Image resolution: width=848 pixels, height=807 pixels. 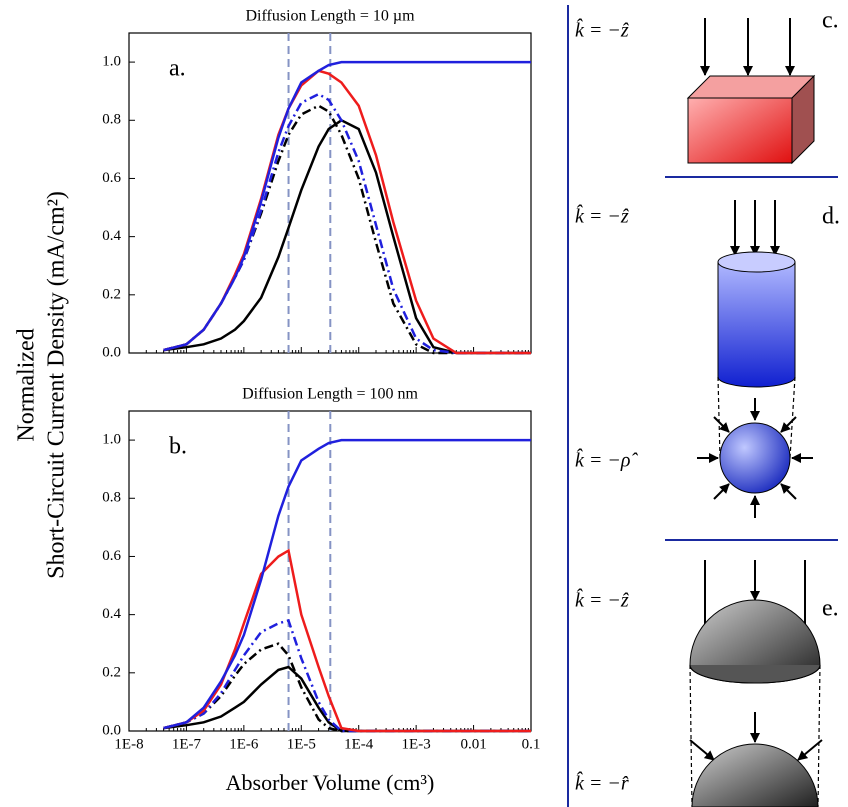 I want to click on x-tick-label: 0.1, so click(x=531, y=744).